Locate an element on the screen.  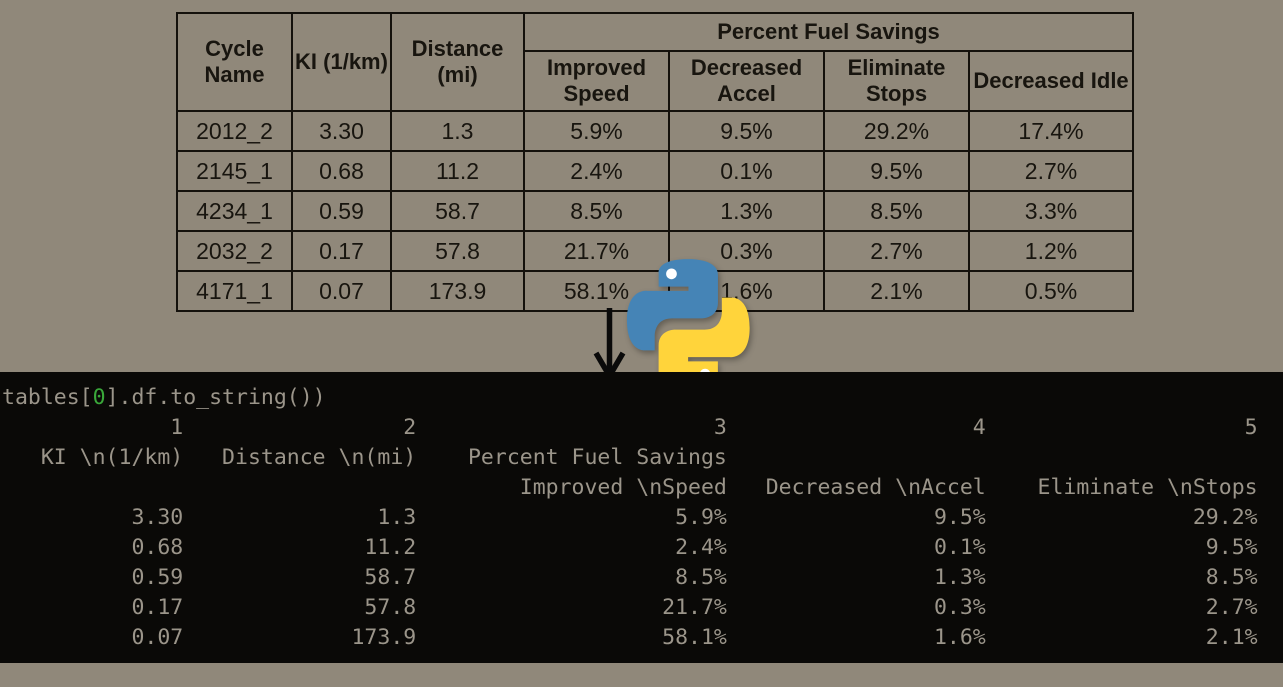
header-percent-fuel-savings: Percent Fuel Savings is located at coordinates (828, 32).